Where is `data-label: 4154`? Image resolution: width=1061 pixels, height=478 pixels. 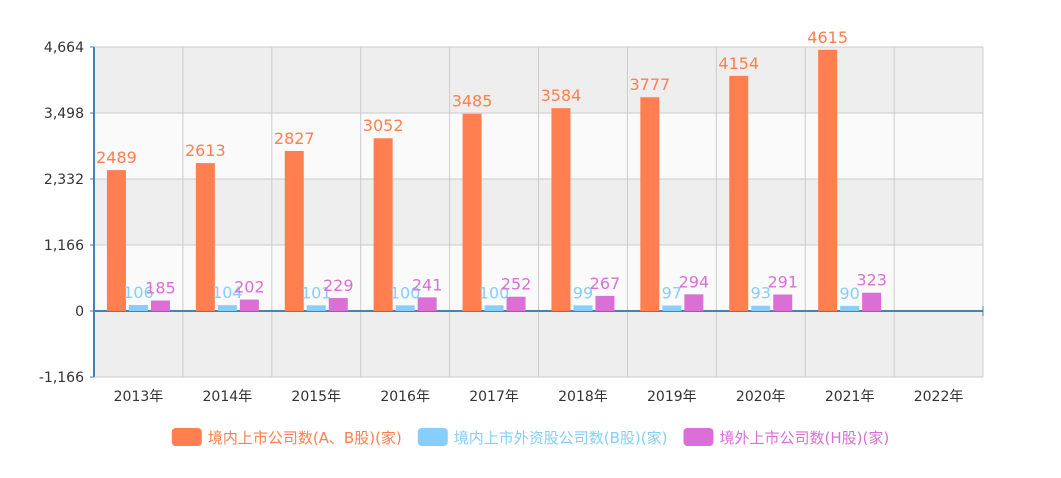 data-label: 4154 is located at coordinates (738, 63).